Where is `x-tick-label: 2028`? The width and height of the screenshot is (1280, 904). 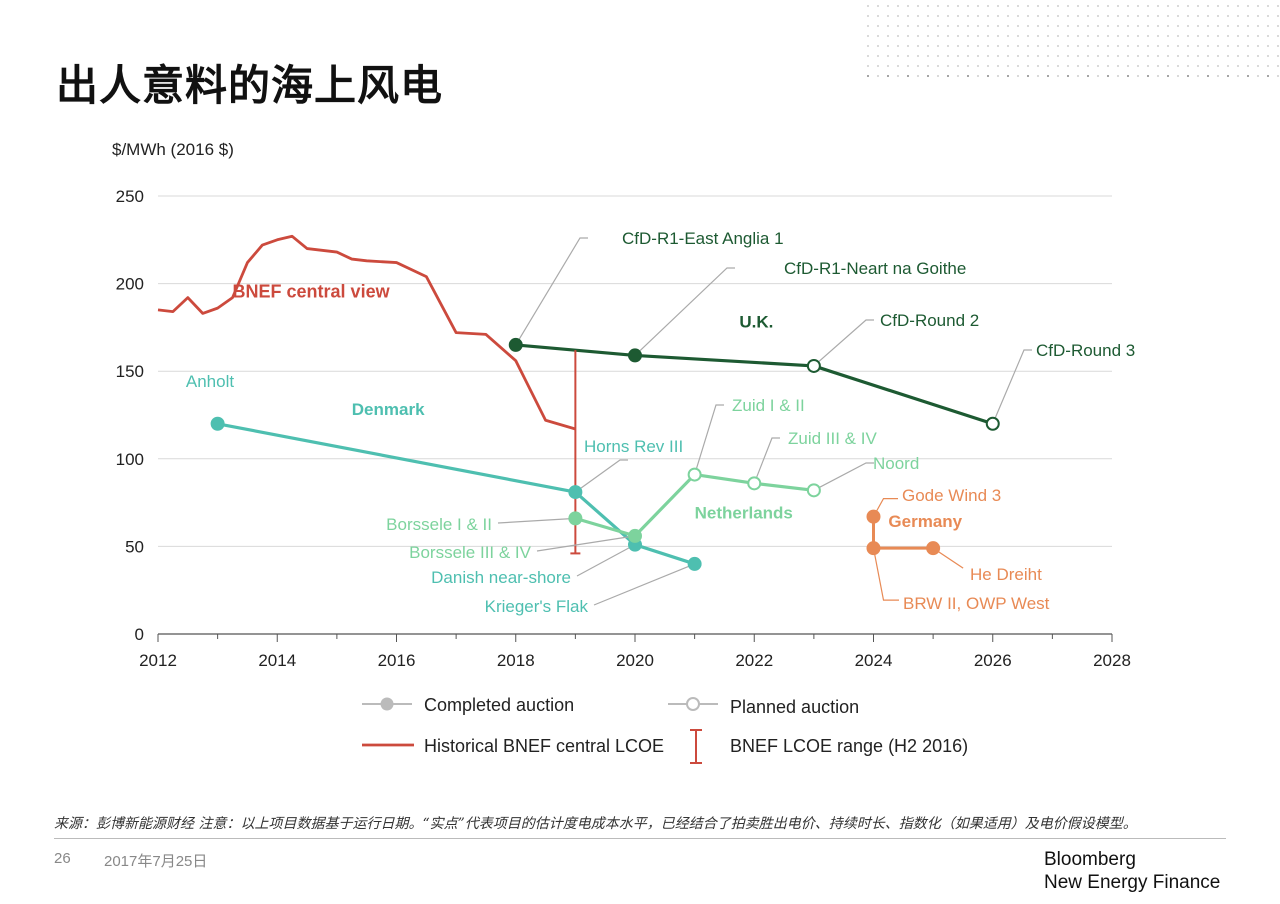
x-tick-label: 2028 is located at coordinates (1112, 660).